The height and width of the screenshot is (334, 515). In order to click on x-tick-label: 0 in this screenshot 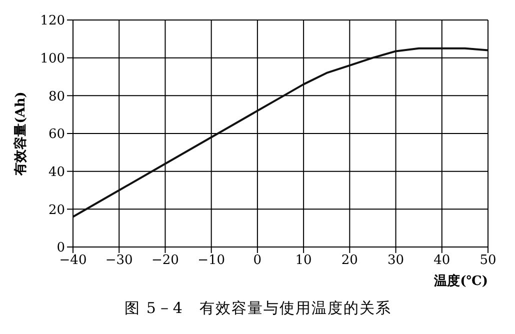, I will do `click(257, 260)`.